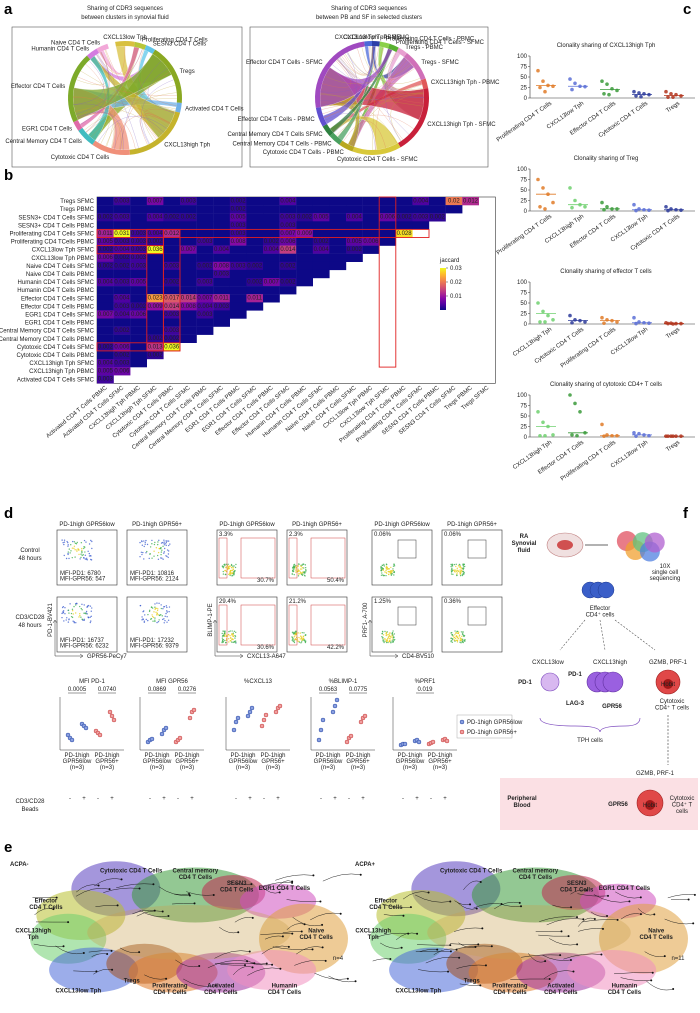 The image size is (700, 1013). I want to click on chord-title: Sharing of CDR3 sequences, so click(125, 9).